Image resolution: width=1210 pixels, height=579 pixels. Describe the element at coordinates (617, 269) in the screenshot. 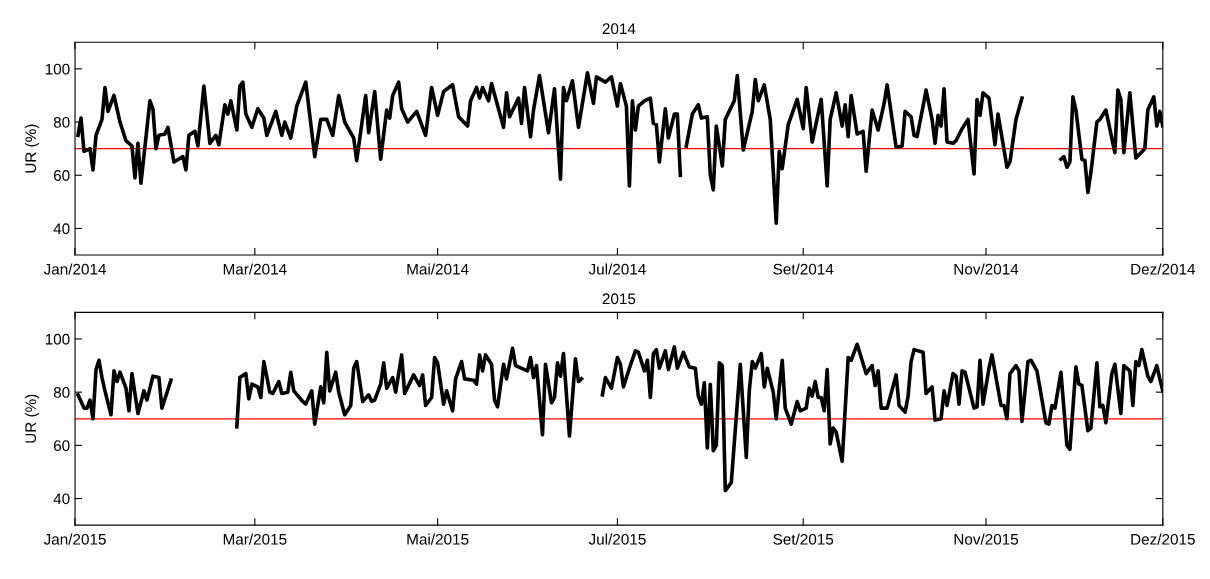

I see `x-tick-label: Jul/2014` at that location.